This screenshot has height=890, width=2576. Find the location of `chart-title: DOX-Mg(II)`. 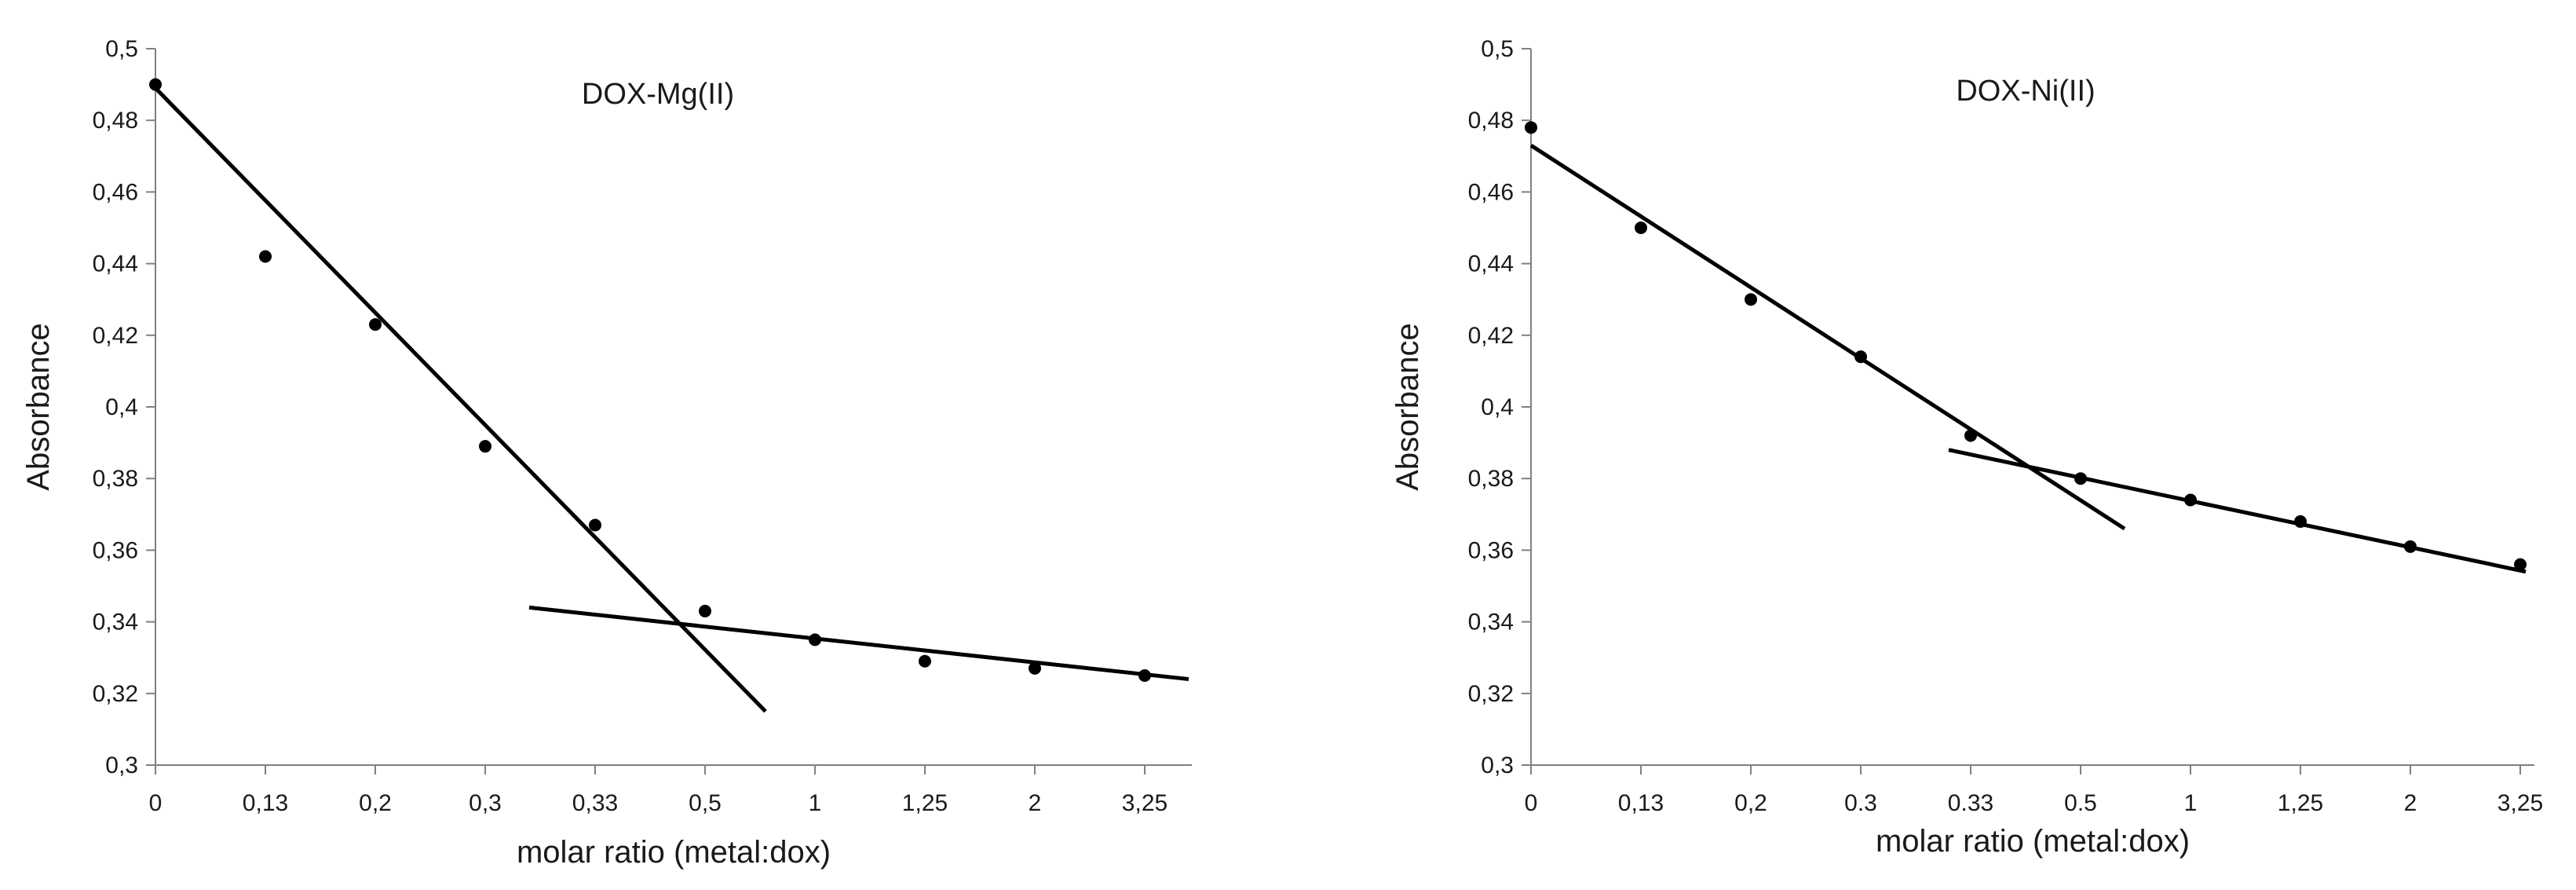

chart-title: DOX-Mg(II) is located at coordinates (658, 94).